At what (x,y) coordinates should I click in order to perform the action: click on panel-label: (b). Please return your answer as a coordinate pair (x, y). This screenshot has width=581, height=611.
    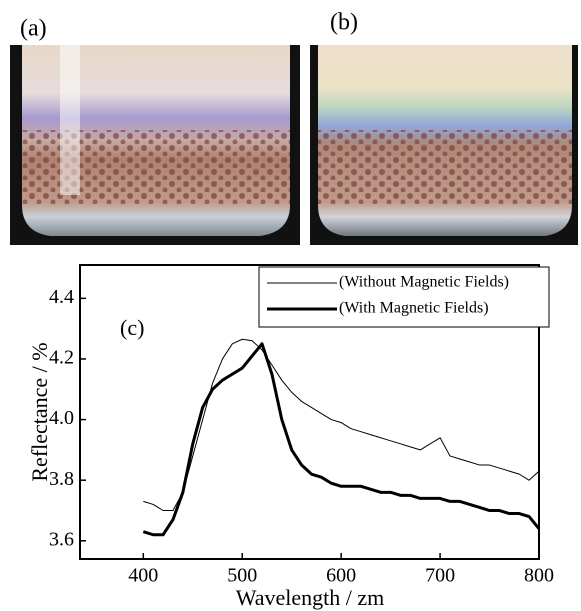
    Looking at the image, I should click on (344, 23).